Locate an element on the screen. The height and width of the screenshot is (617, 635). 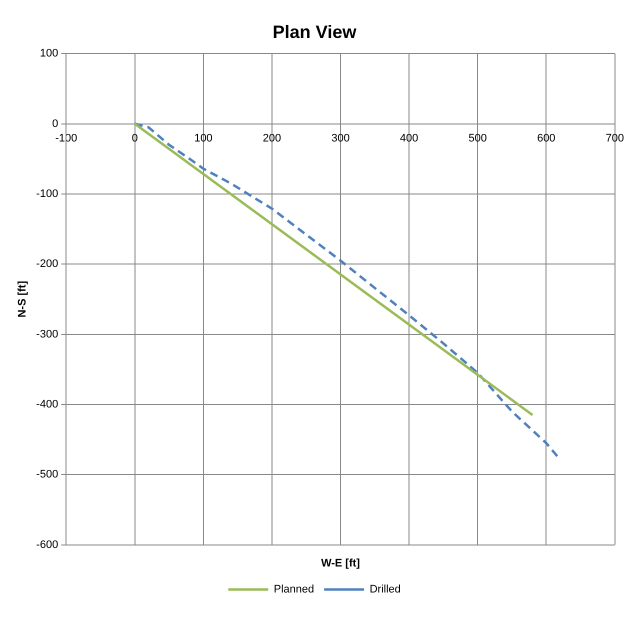
x-tick-label: 600 is located at coordinates (546, 138).